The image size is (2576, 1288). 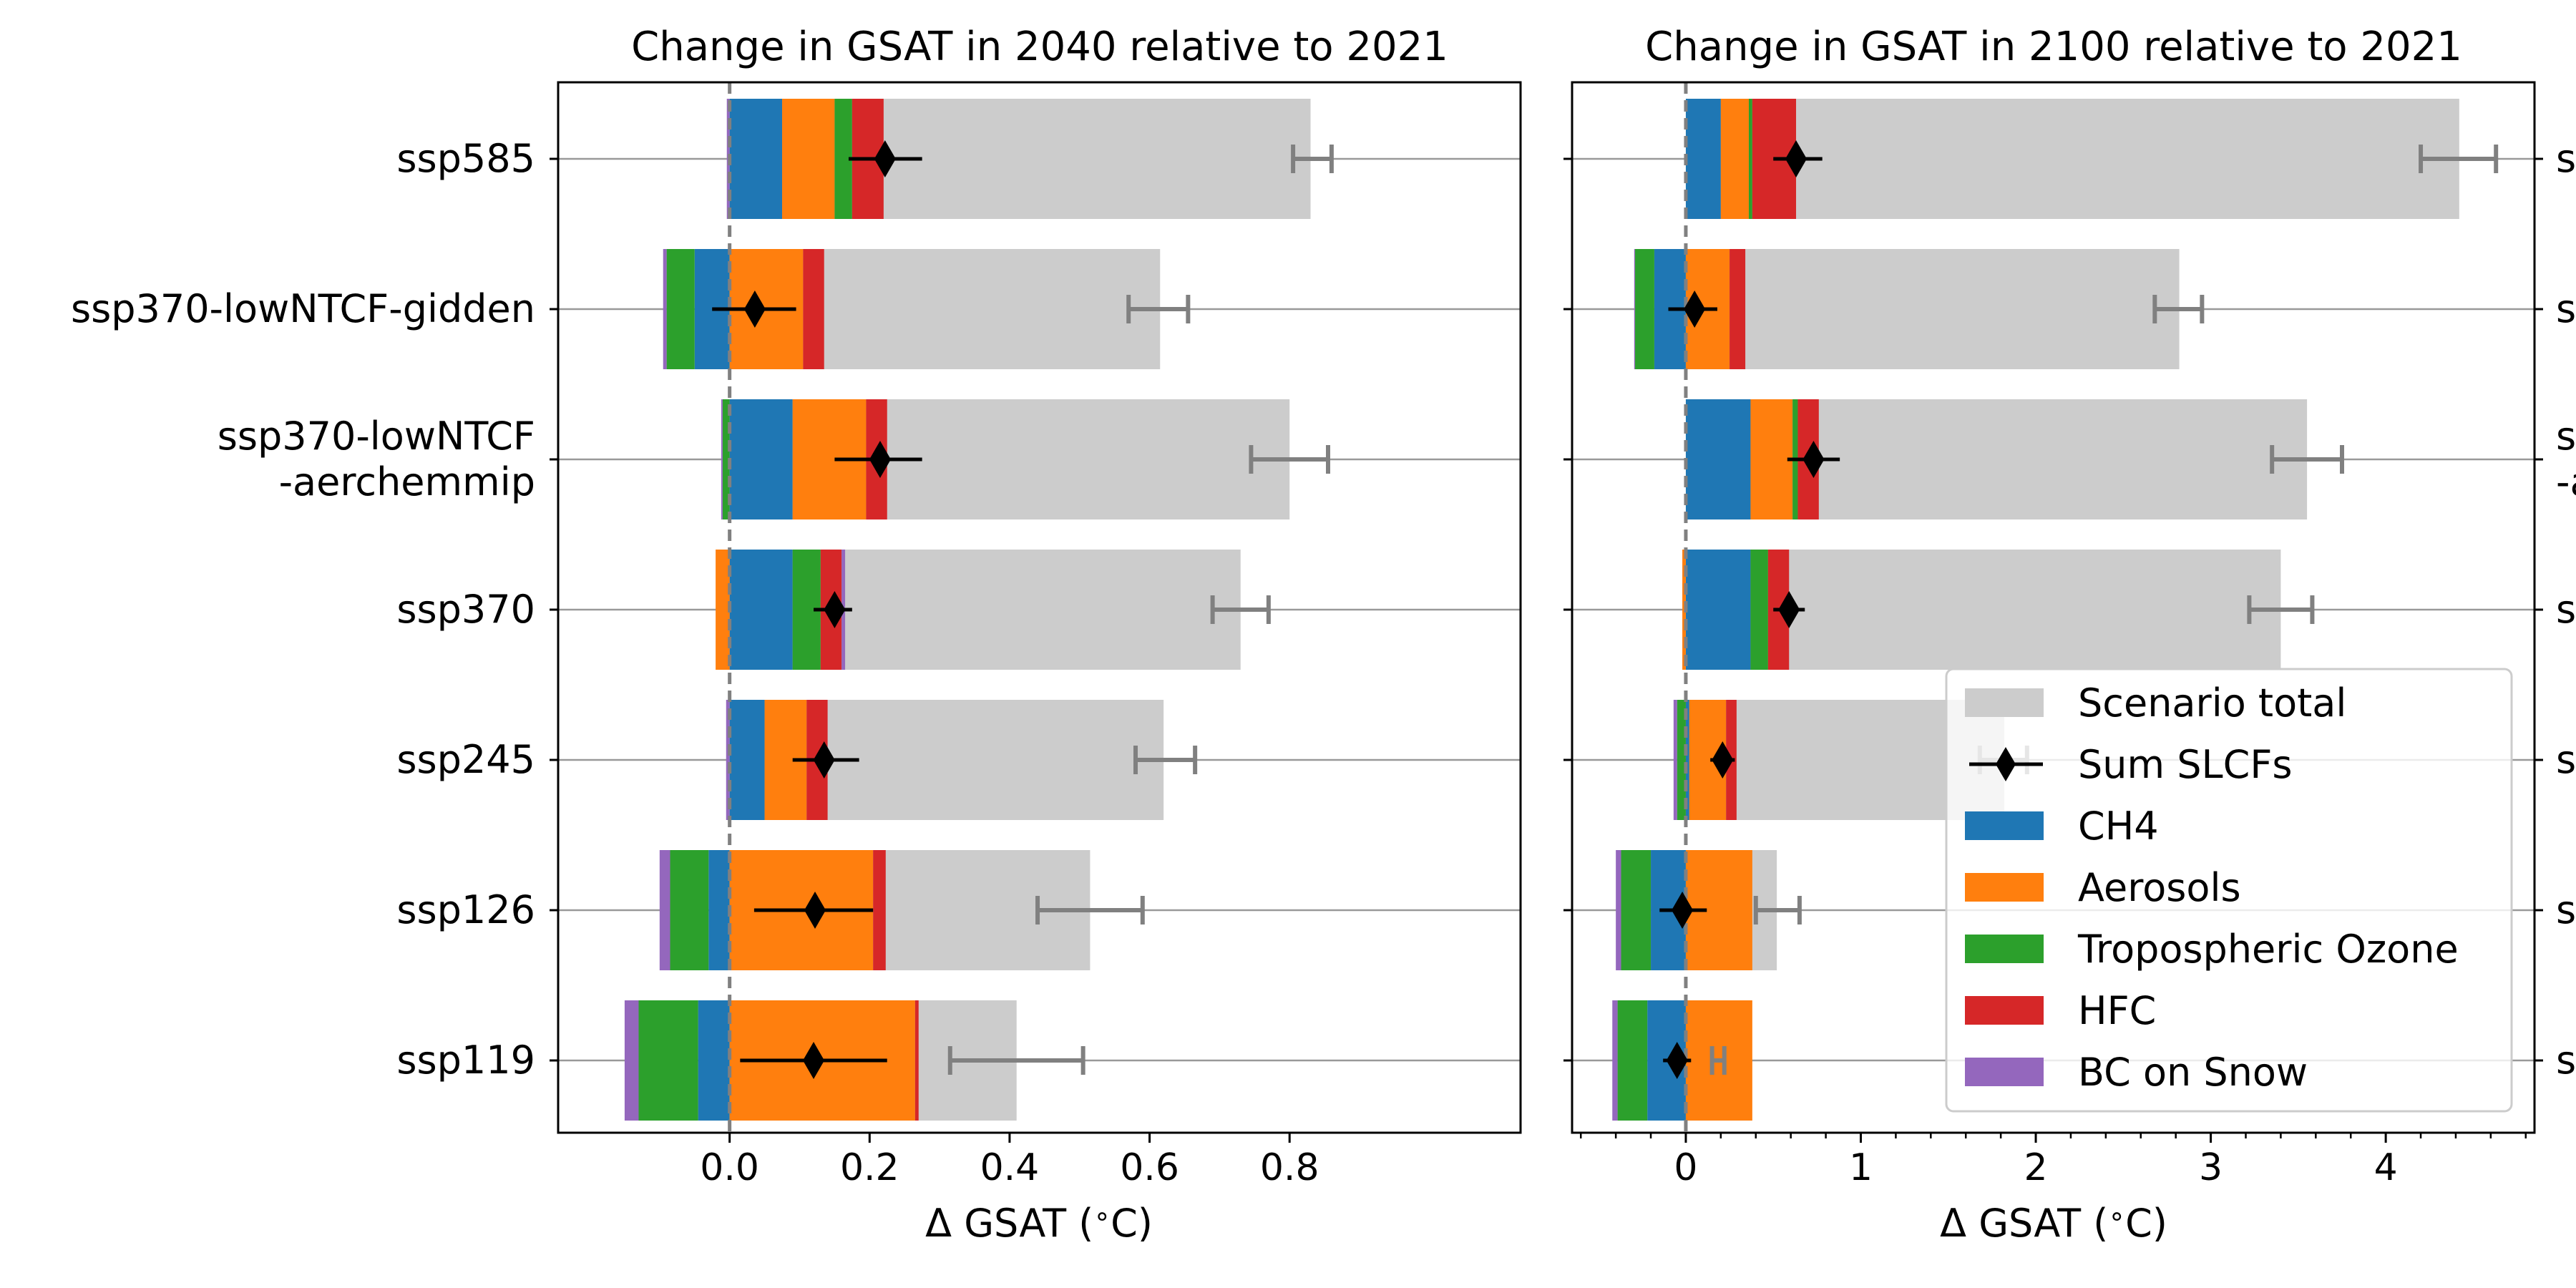 I want to click on legend-label: Sum SLCFs, so click(x=2185, y=764).